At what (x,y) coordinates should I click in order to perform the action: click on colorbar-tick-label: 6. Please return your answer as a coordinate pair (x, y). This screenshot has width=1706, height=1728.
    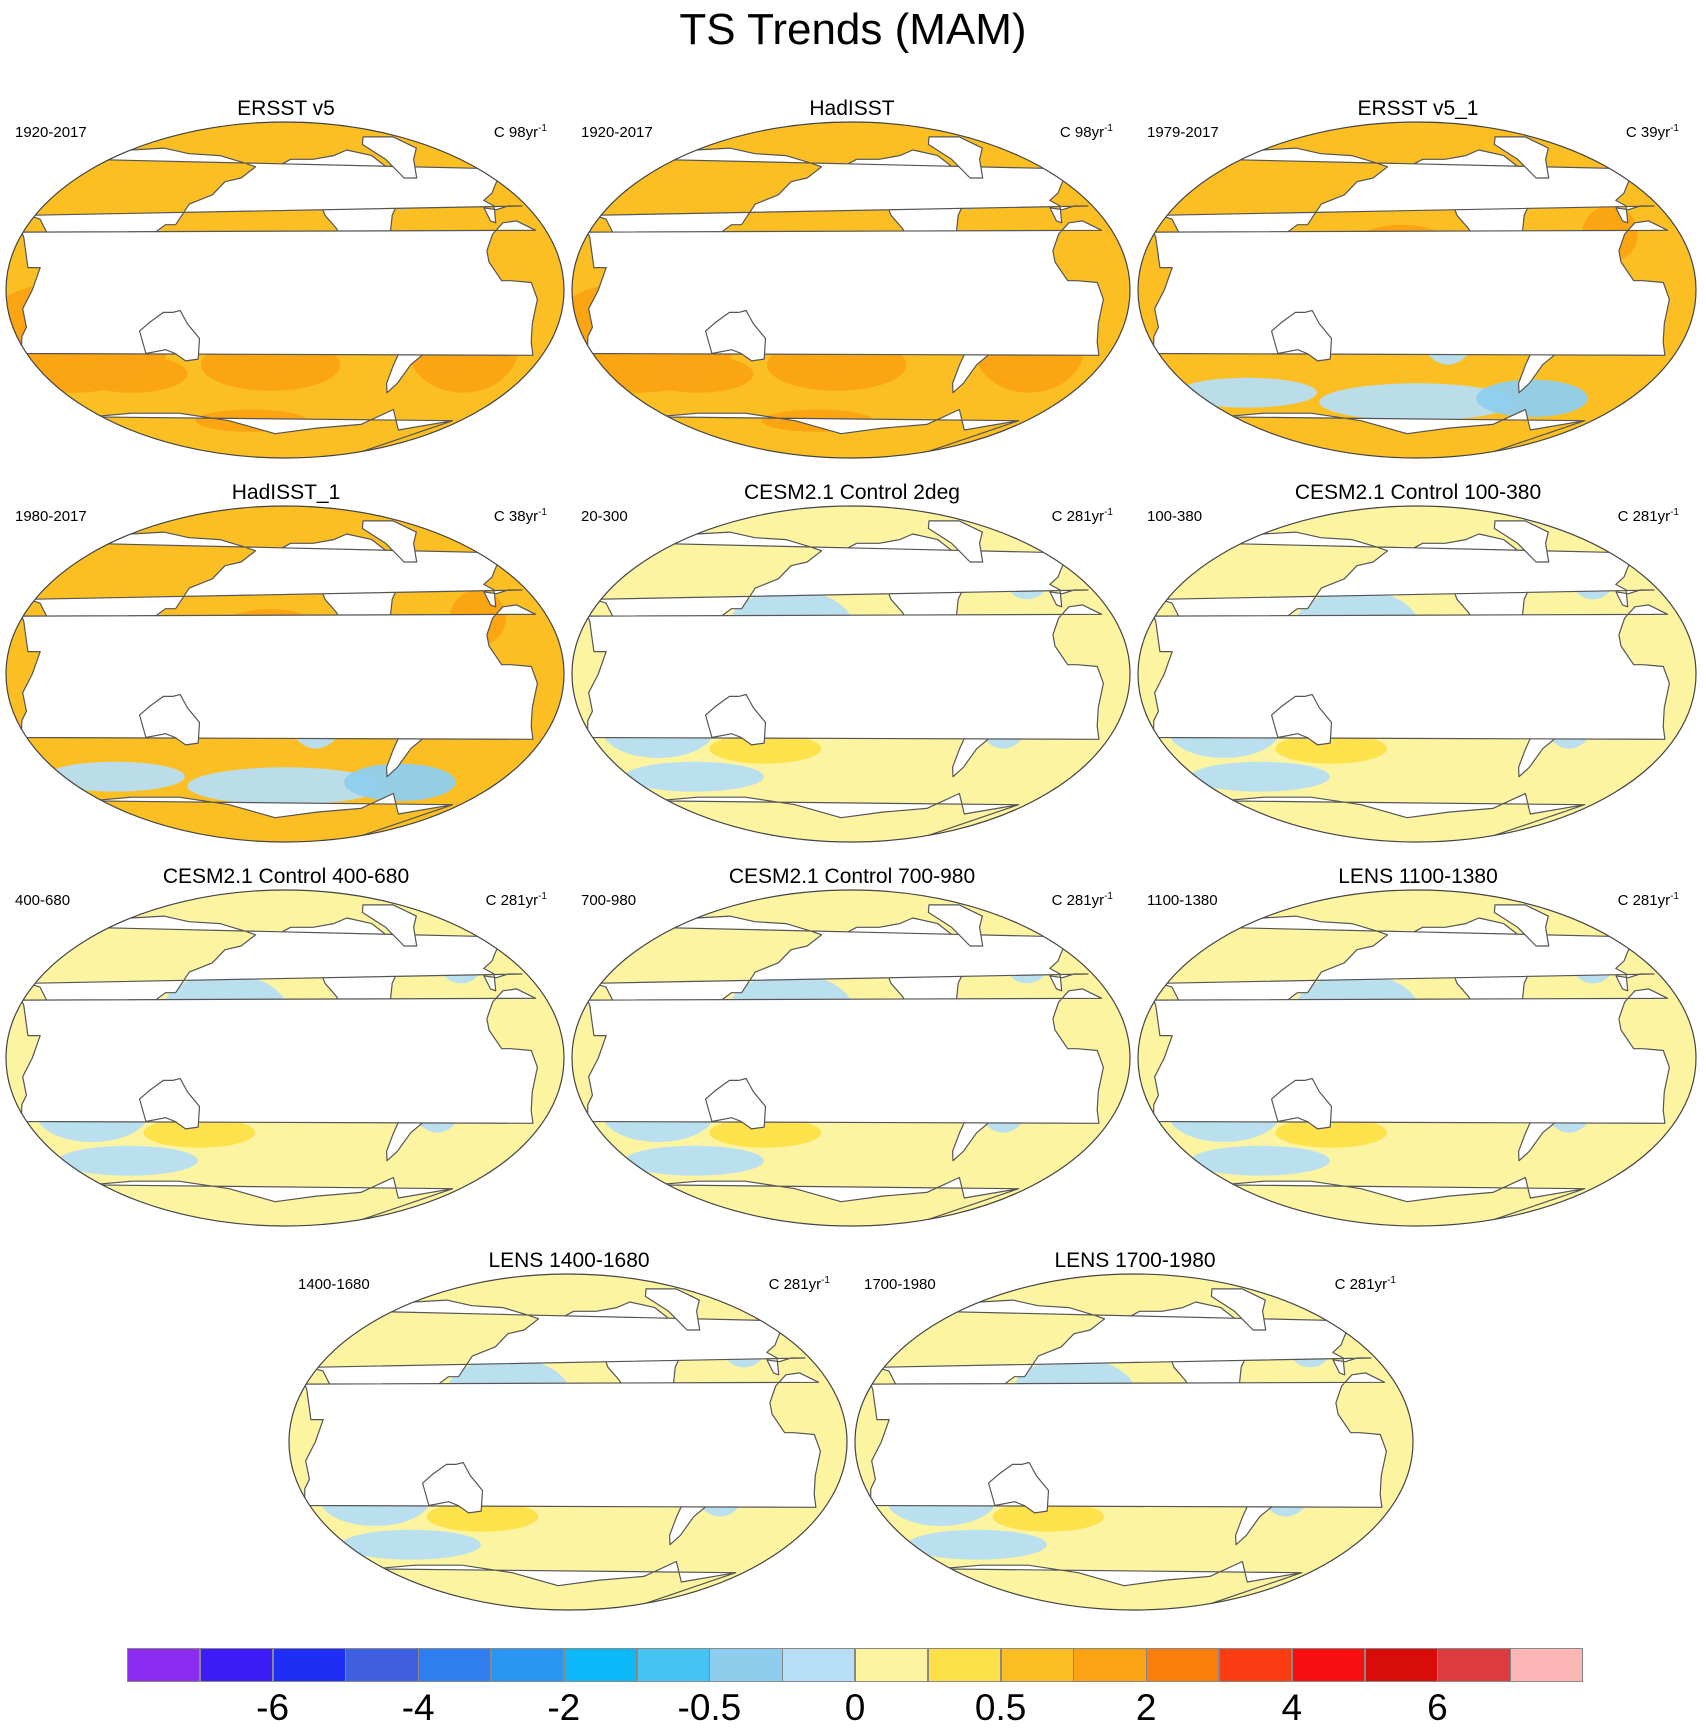
    Looking at the image, I should click on (1437, 1707).